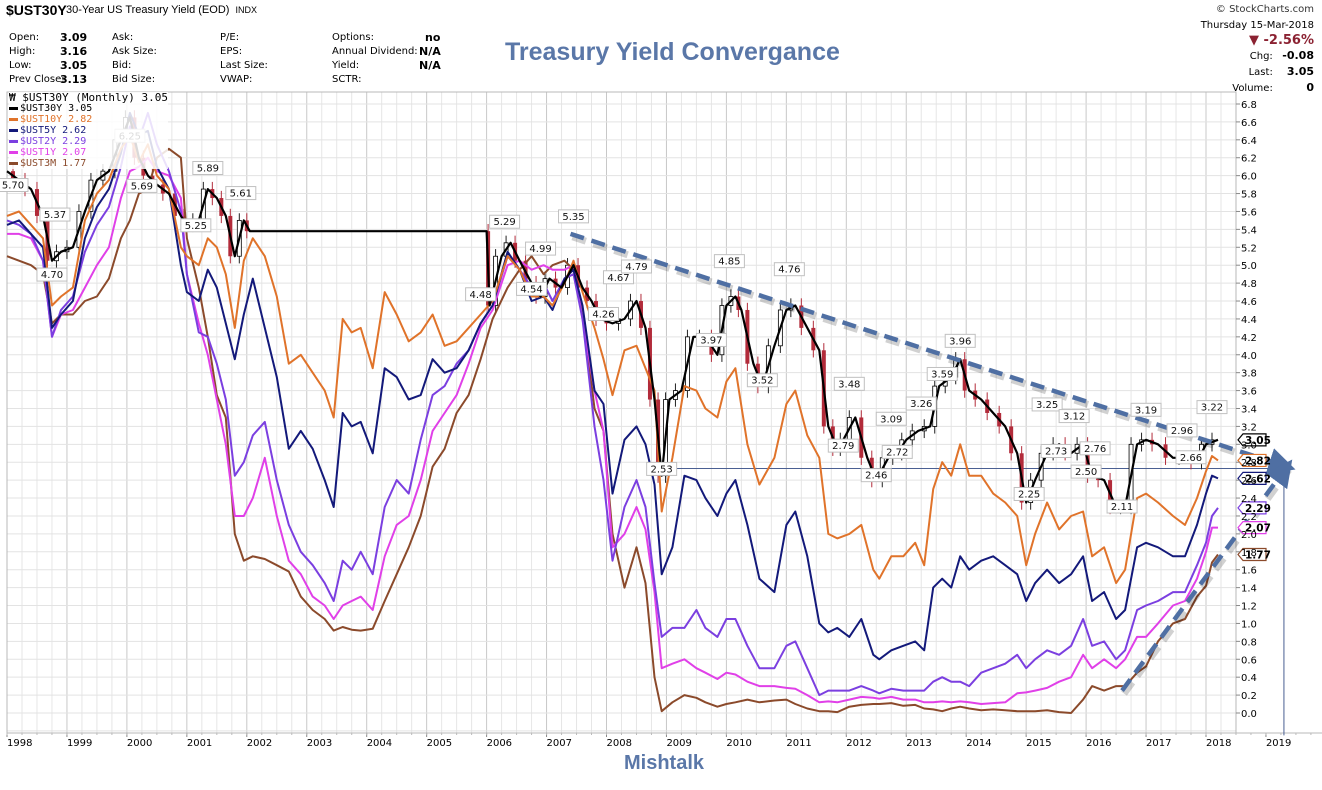  Describe the element at coordinates (1249, 481) in the screenshot. I see `y-tick-label: 2.6` at that location.